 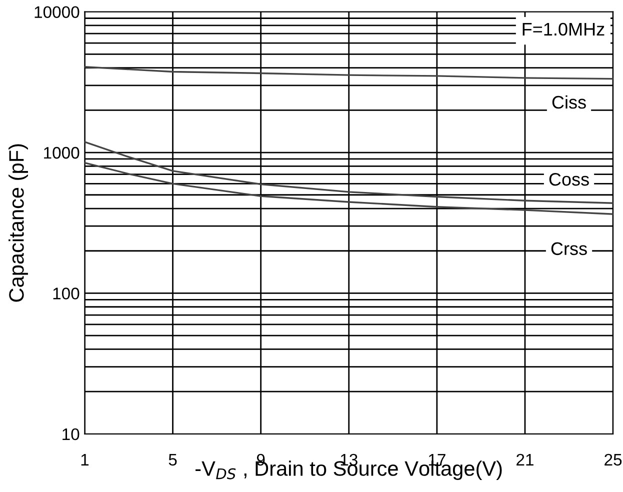 I want to click on x-tick-label: 21, so click(x=525, y=460).